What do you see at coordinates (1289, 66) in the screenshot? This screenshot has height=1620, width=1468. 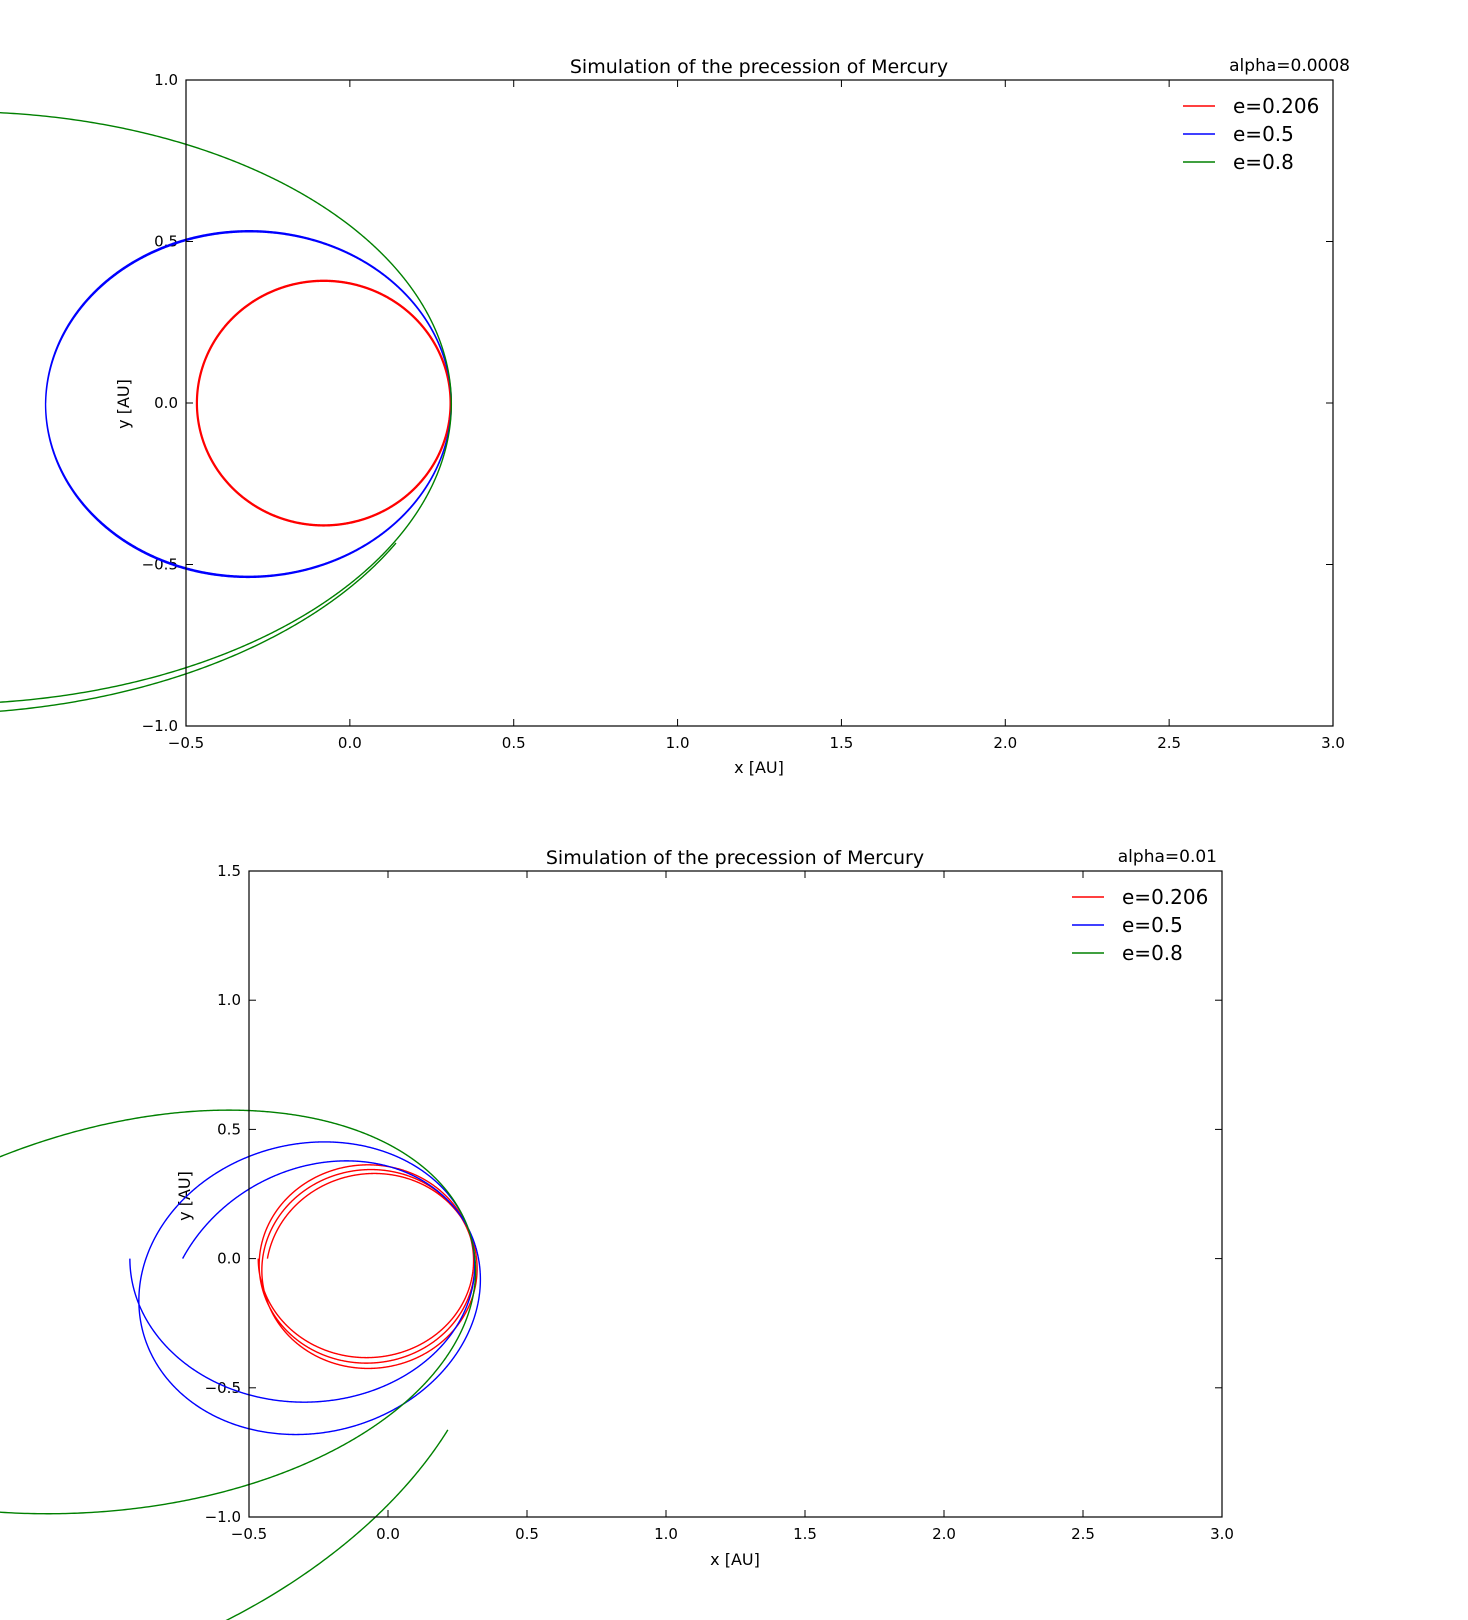 I see `alpha-annotation: alpha=0.0008` at bounding box center [1289, 66].